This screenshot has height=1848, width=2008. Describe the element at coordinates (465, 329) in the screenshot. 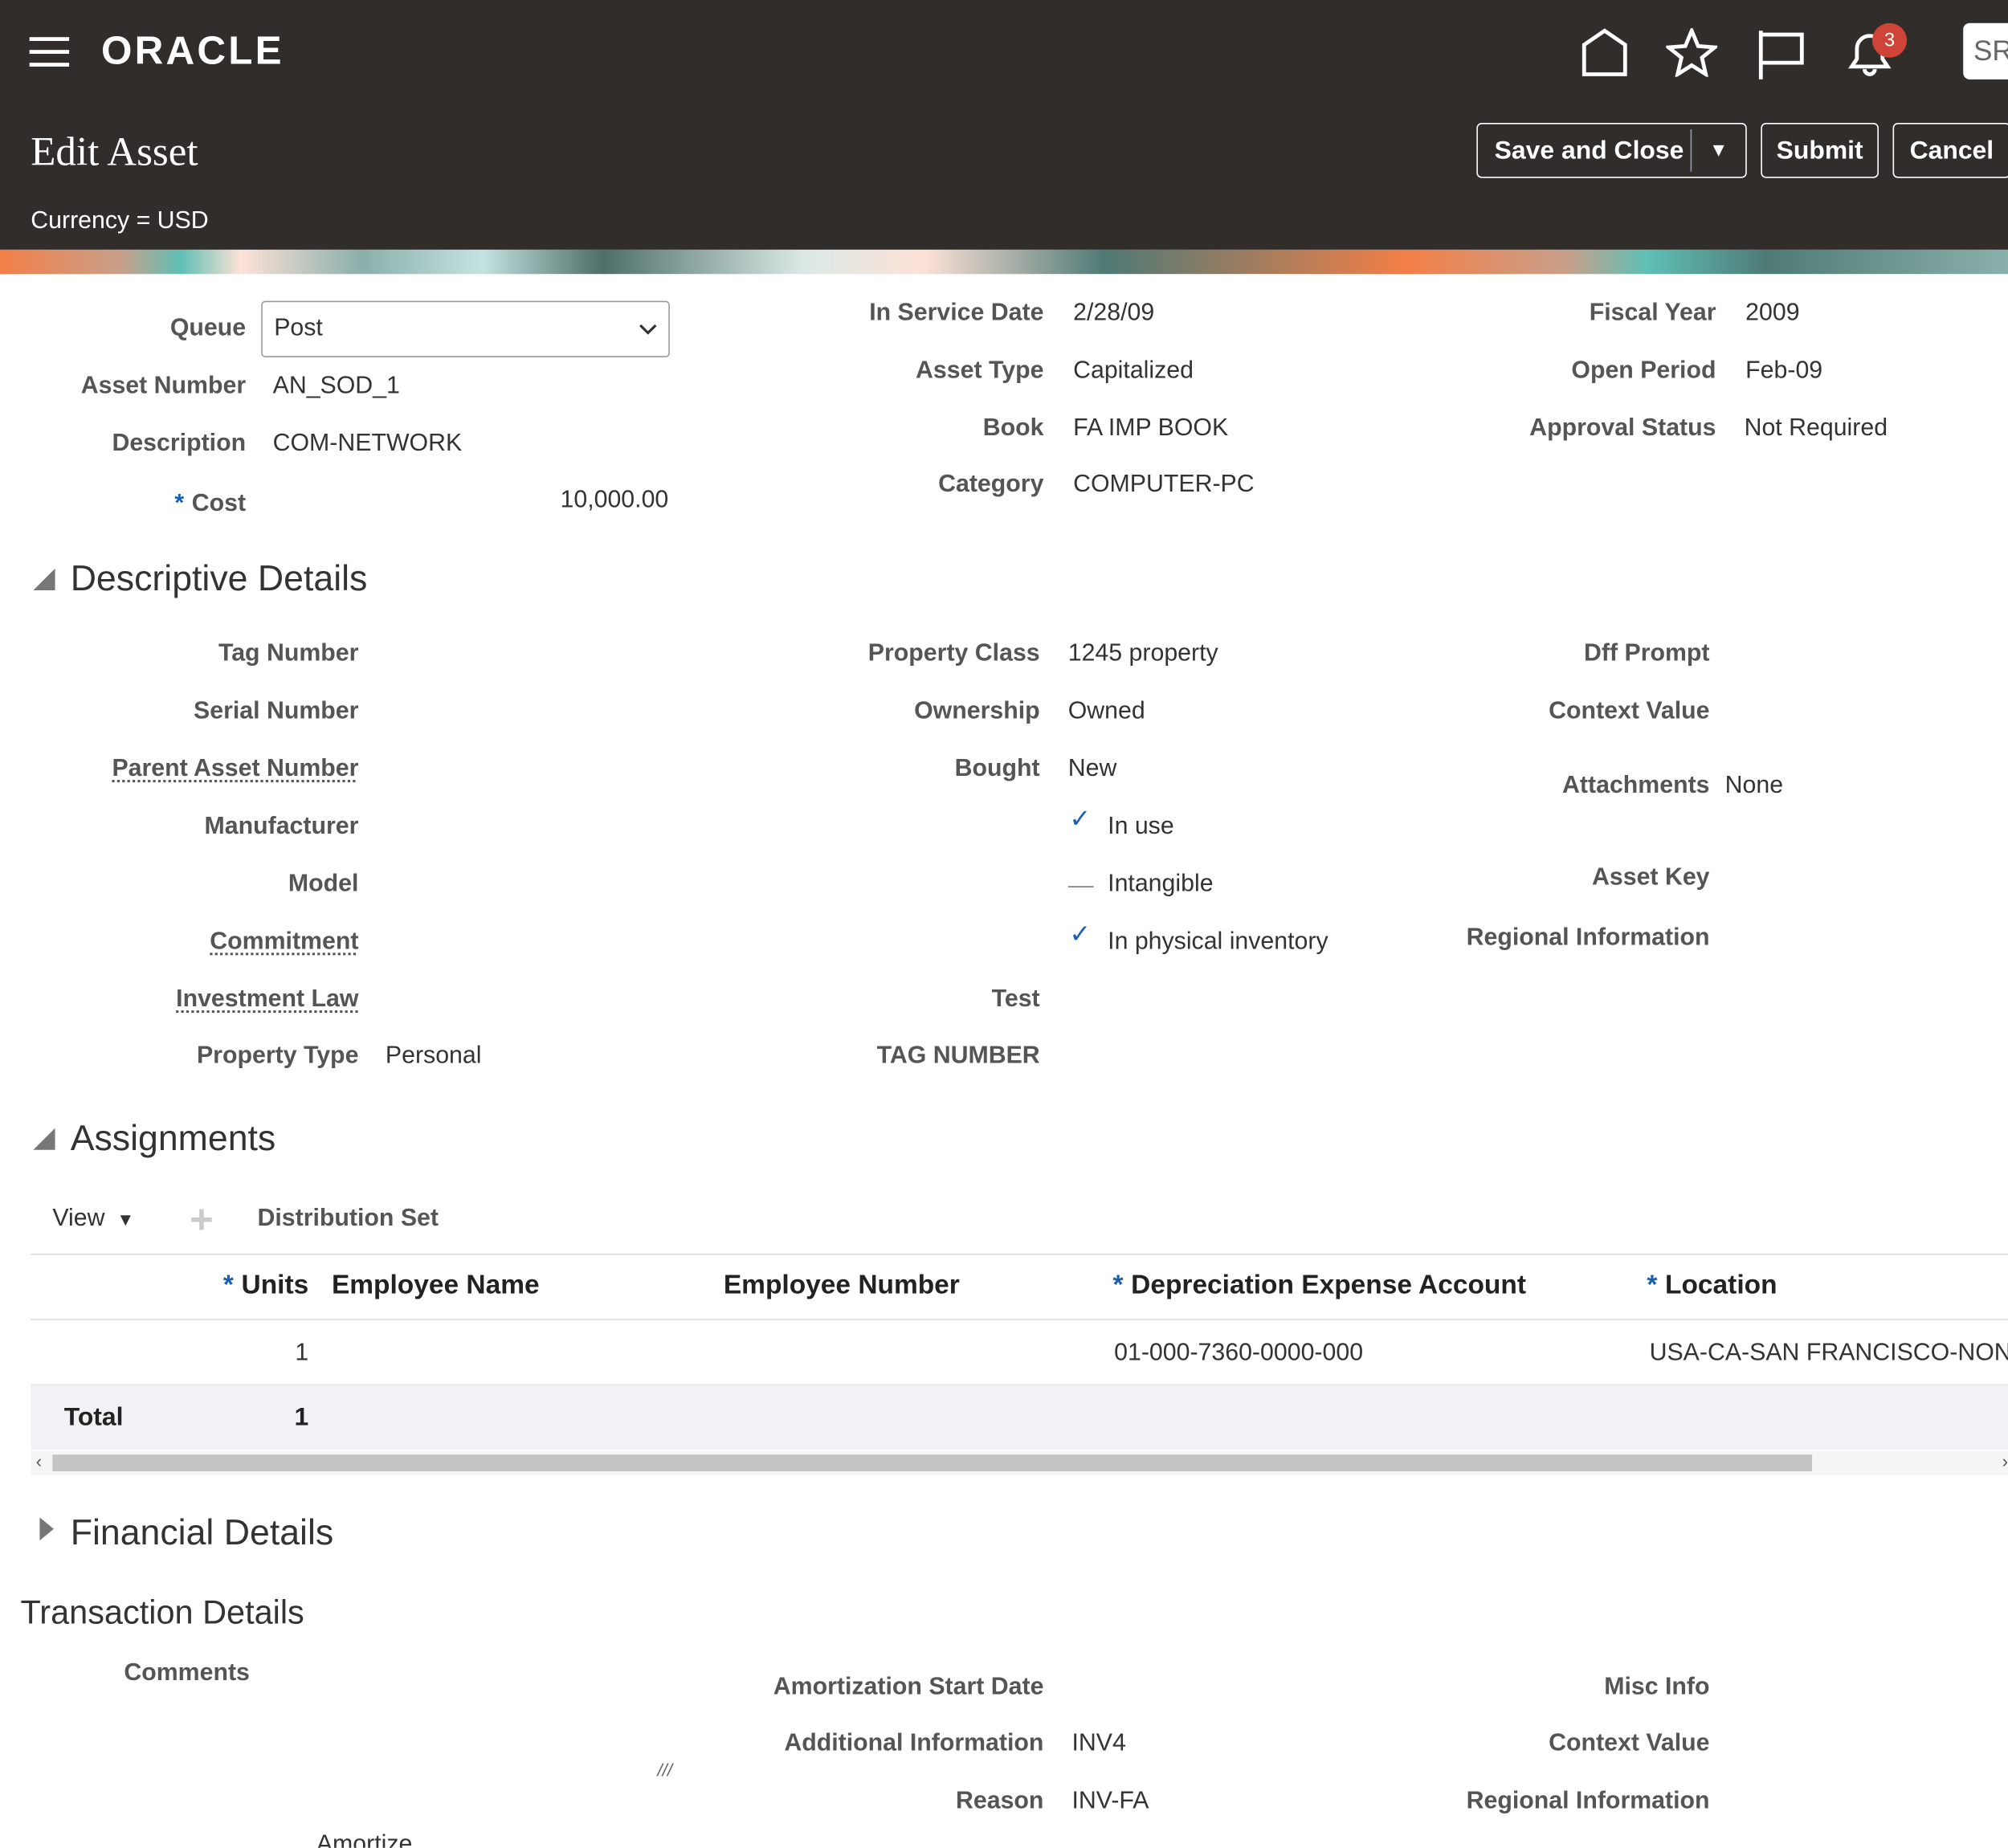

I see `queue-select: Post` at that location.